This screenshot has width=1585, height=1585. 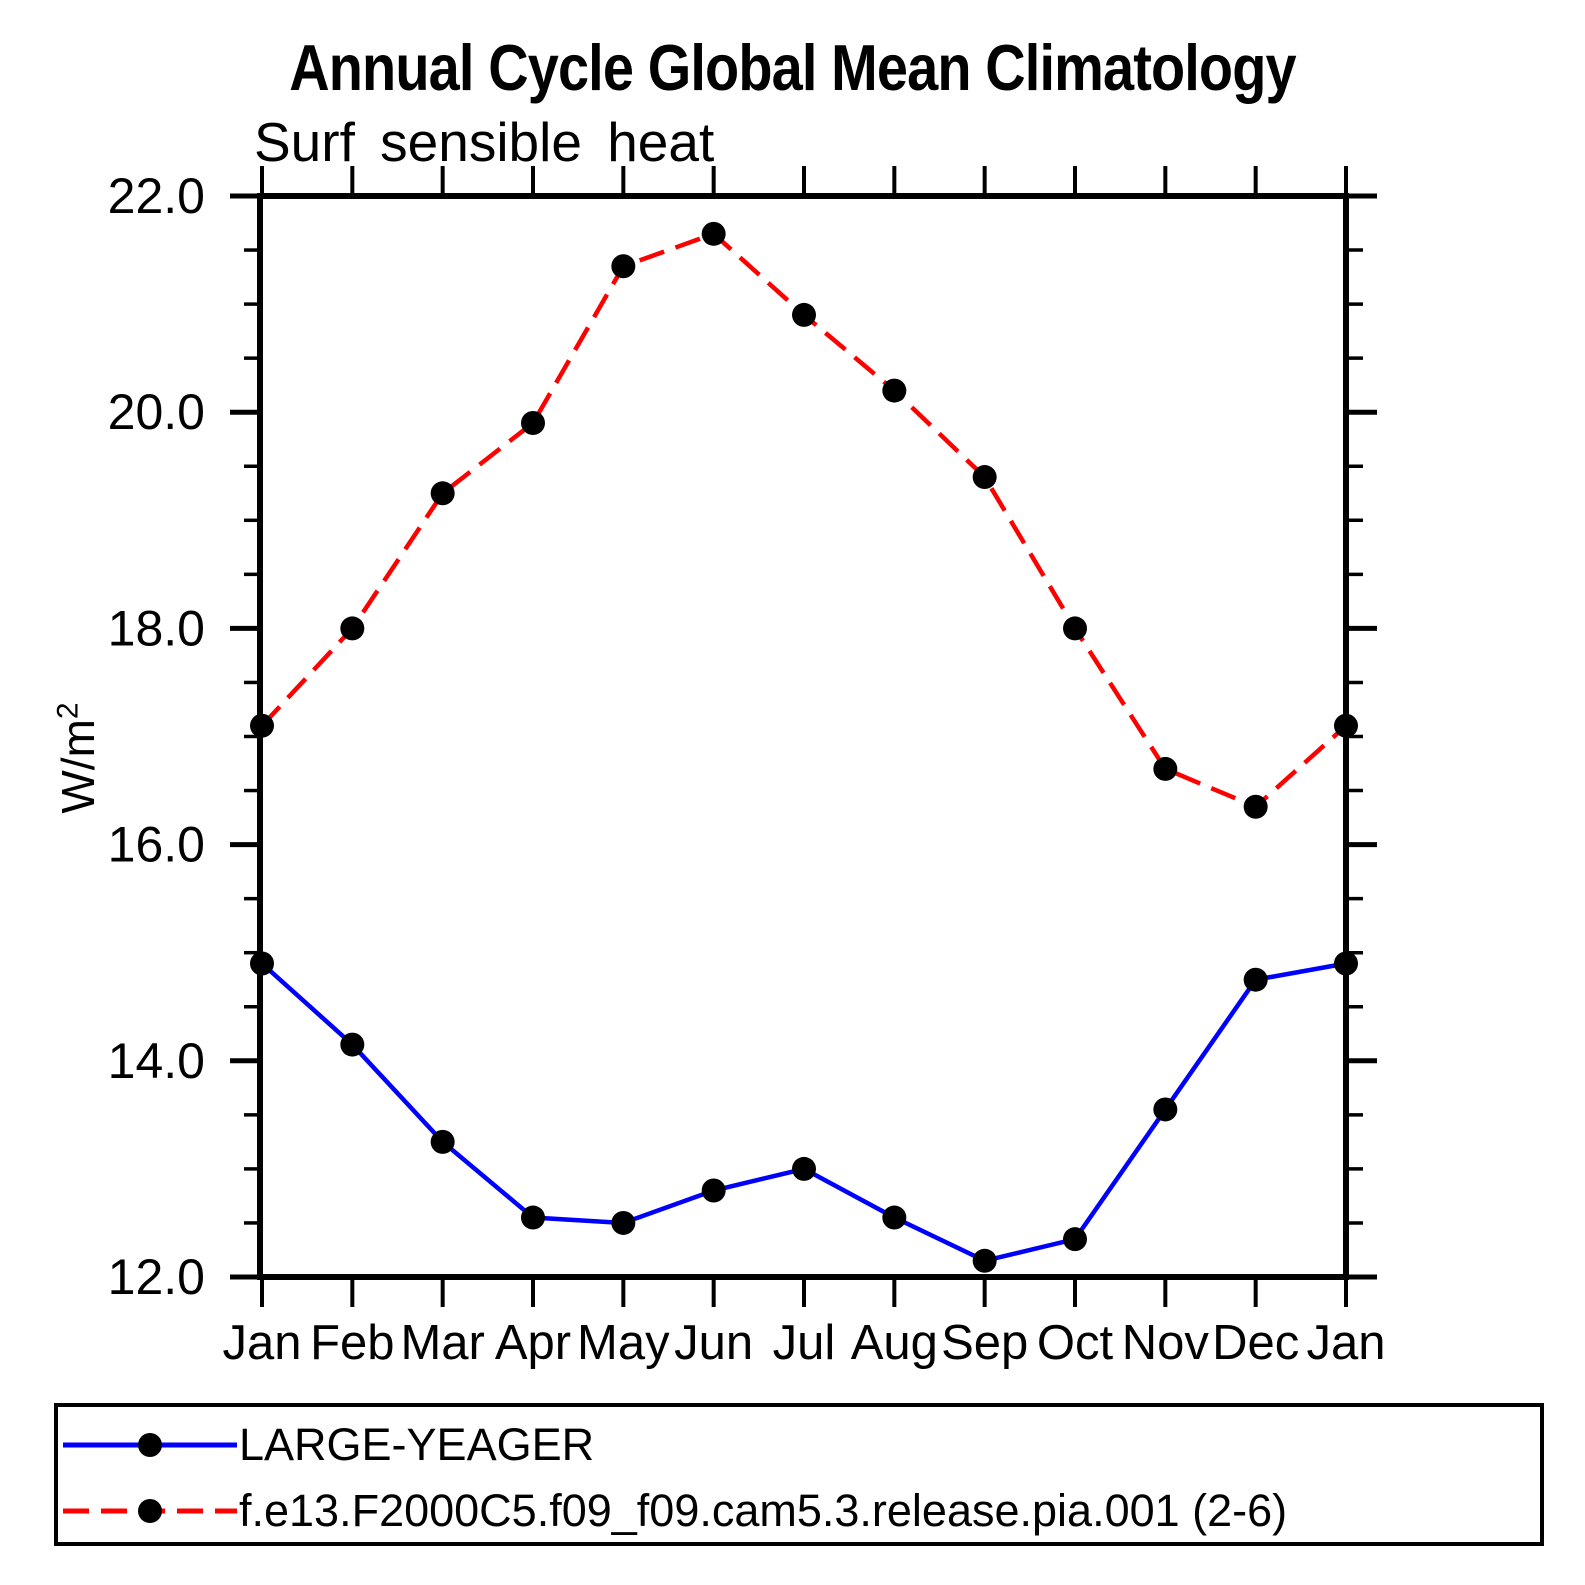 What do you see at coordinates (1255, 1343) in the screenshot?
I see `x-tick-label: Dec` at bounding box center [1255, 1343].